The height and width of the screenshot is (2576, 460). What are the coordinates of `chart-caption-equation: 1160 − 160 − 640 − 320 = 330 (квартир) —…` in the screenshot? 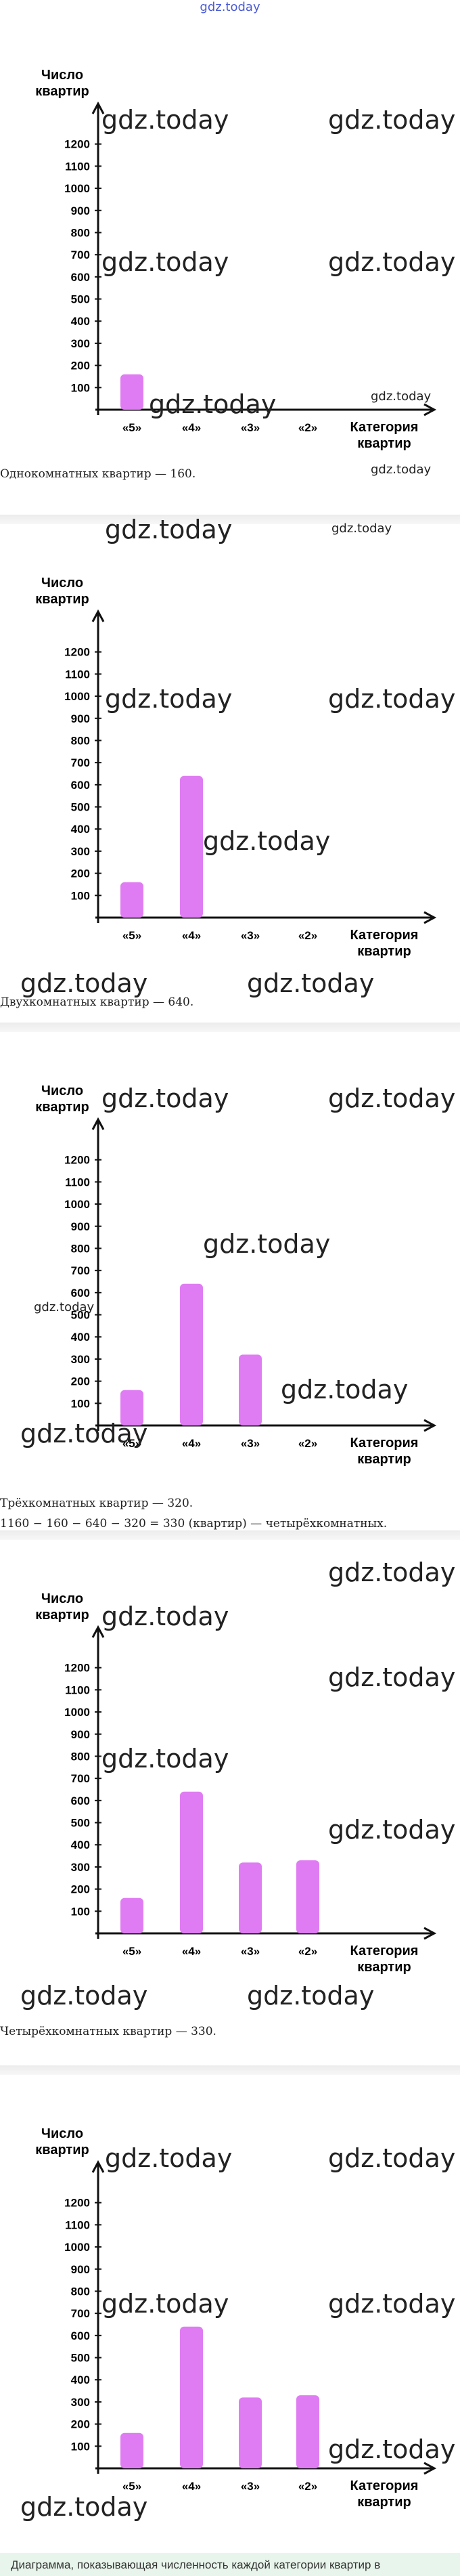 It's located at (194, 1523).